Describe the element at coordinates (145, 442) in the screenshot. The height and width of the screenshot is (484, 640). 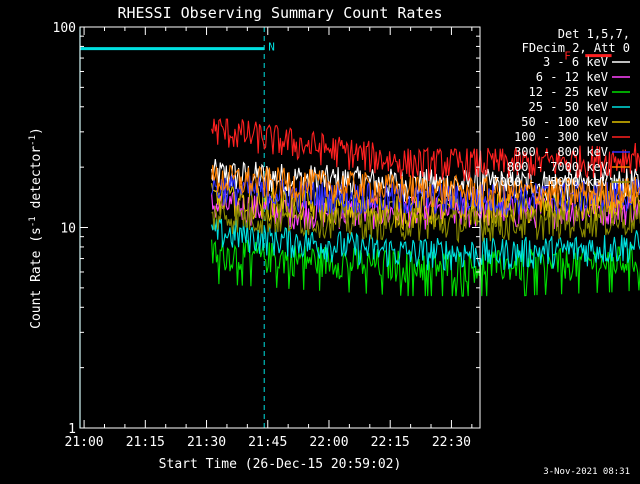
I see `x-tick-label: 21:15` at that location.